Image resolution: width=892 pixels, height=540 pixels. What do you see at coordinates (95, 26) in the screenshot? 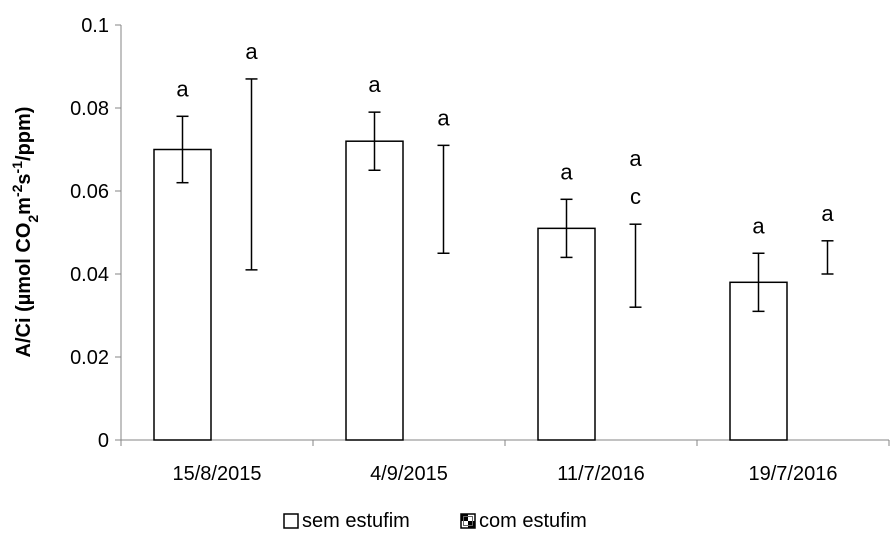
I see `y-tick-label: 0.1` at bounding box center [95, 26].